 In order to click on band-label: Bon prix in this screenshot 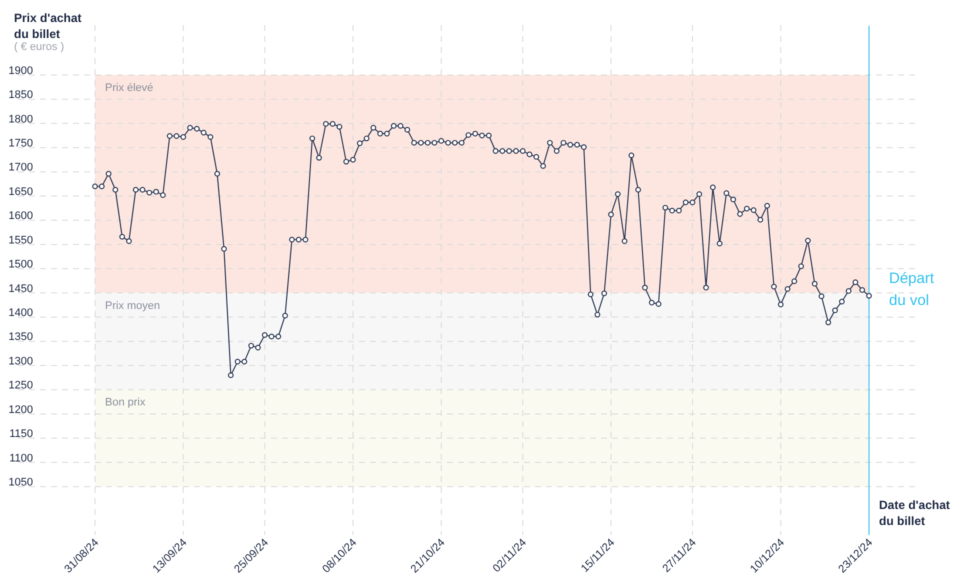, I will do `click(125, 402)`.